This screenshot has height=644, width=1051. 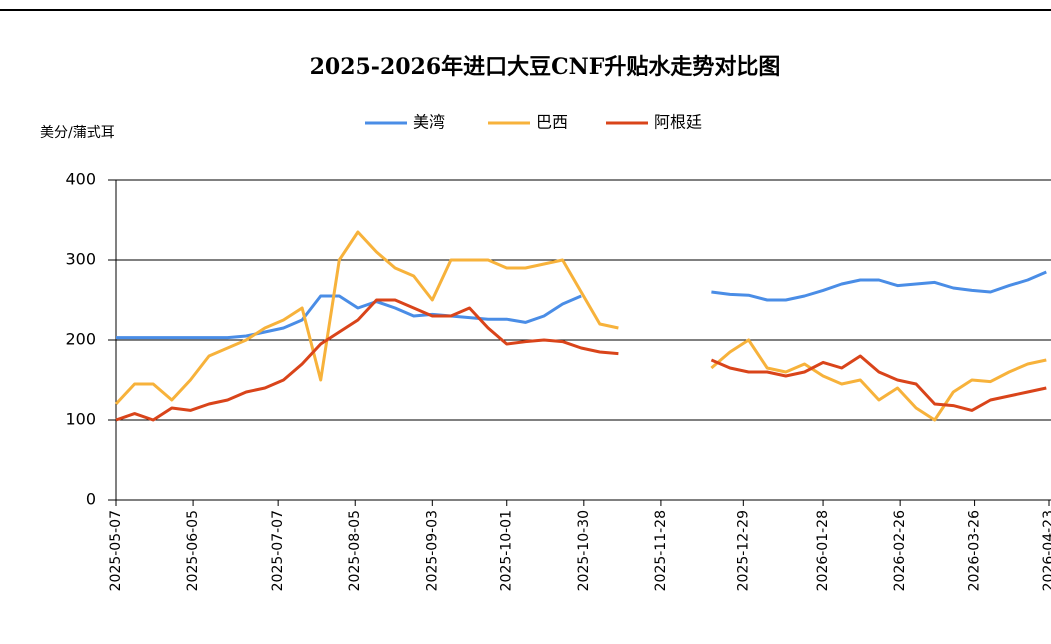 I want to click on x-tick-label: 2025-07-07, so click(x=278, y=550).